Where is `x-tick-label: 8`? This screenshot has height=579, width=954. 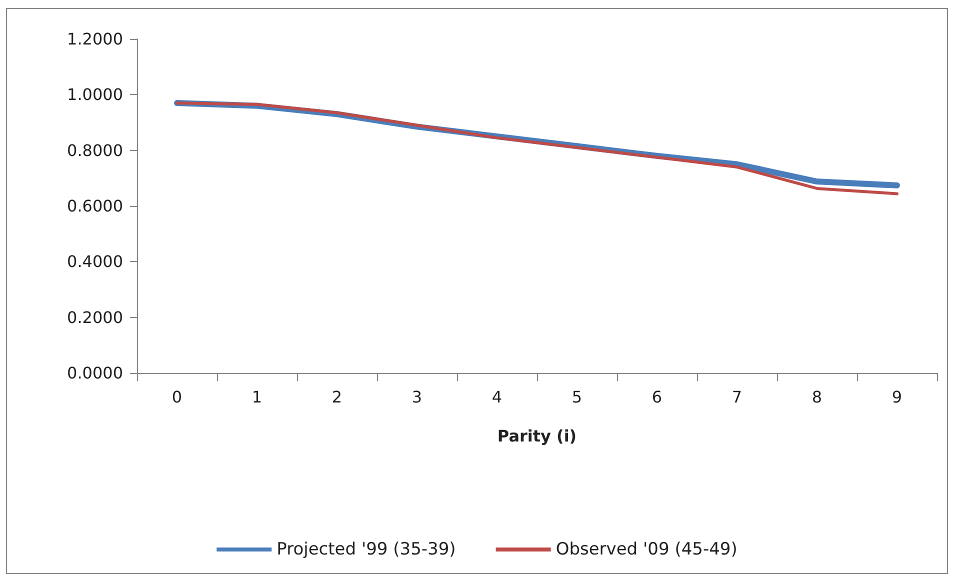 x-tick-label: 8 is located at coordinates (817, 397).